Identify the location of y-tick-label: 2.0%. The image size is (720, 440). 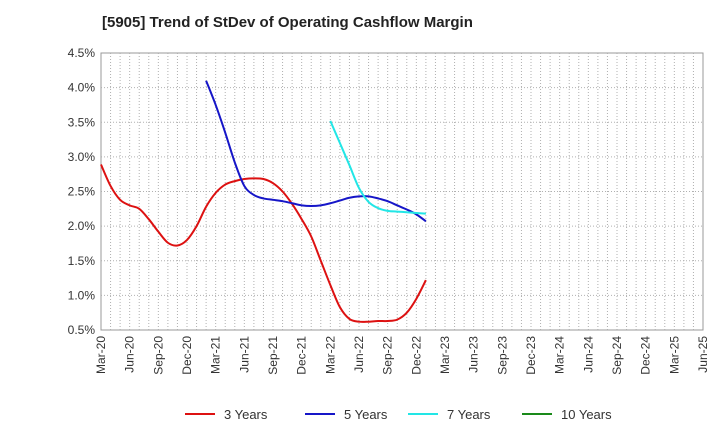
(82, 226).